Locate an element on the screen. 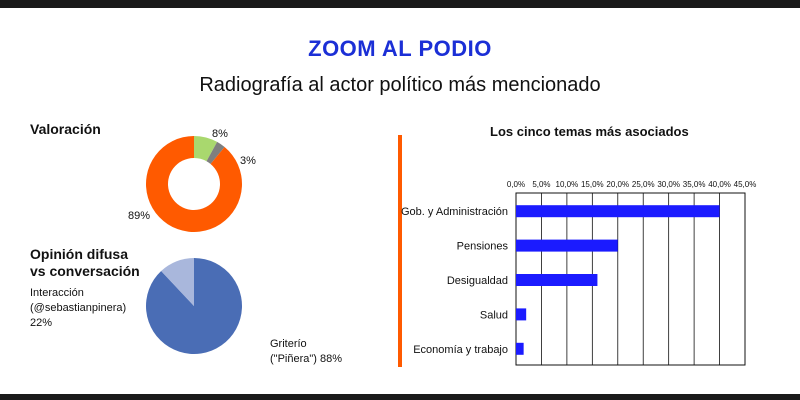  opinion-heading-line1: Opinión difusa is located at coordinates (79, 254).